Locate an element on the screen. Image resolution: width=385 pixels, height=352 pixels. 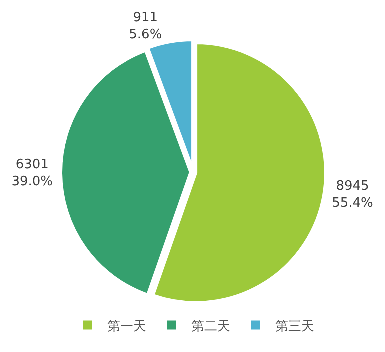
data-label: 6301 39.0% is located at coordinates (33, 174).